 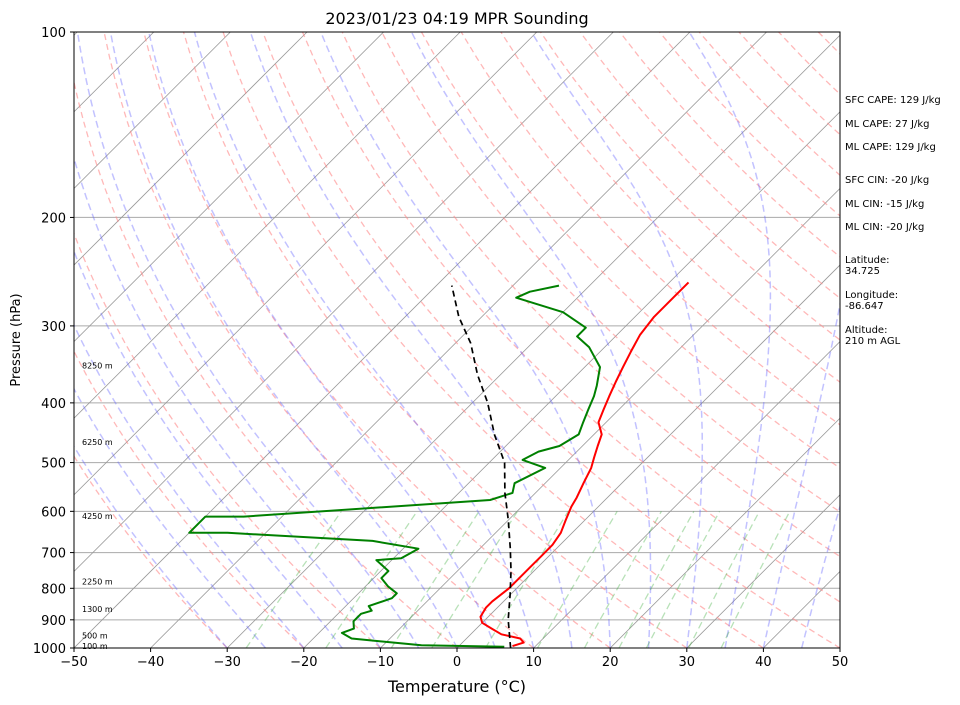 What do you see at coordinates (49, 649) in the screenshot?
I see `y-tick-label: 1000` at bounding box center [49, 649].